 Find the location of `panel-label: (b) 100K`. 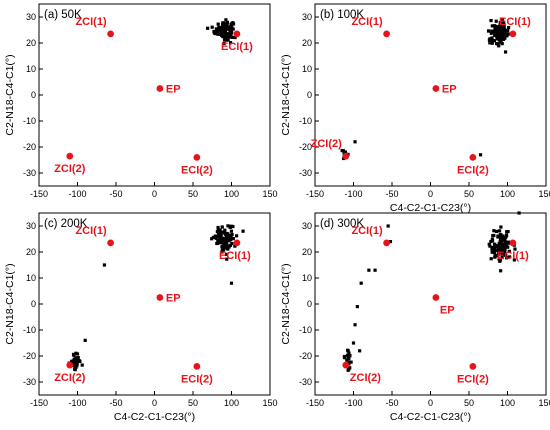

panel-label: (b) 100K is located at coordinates (342, 15).